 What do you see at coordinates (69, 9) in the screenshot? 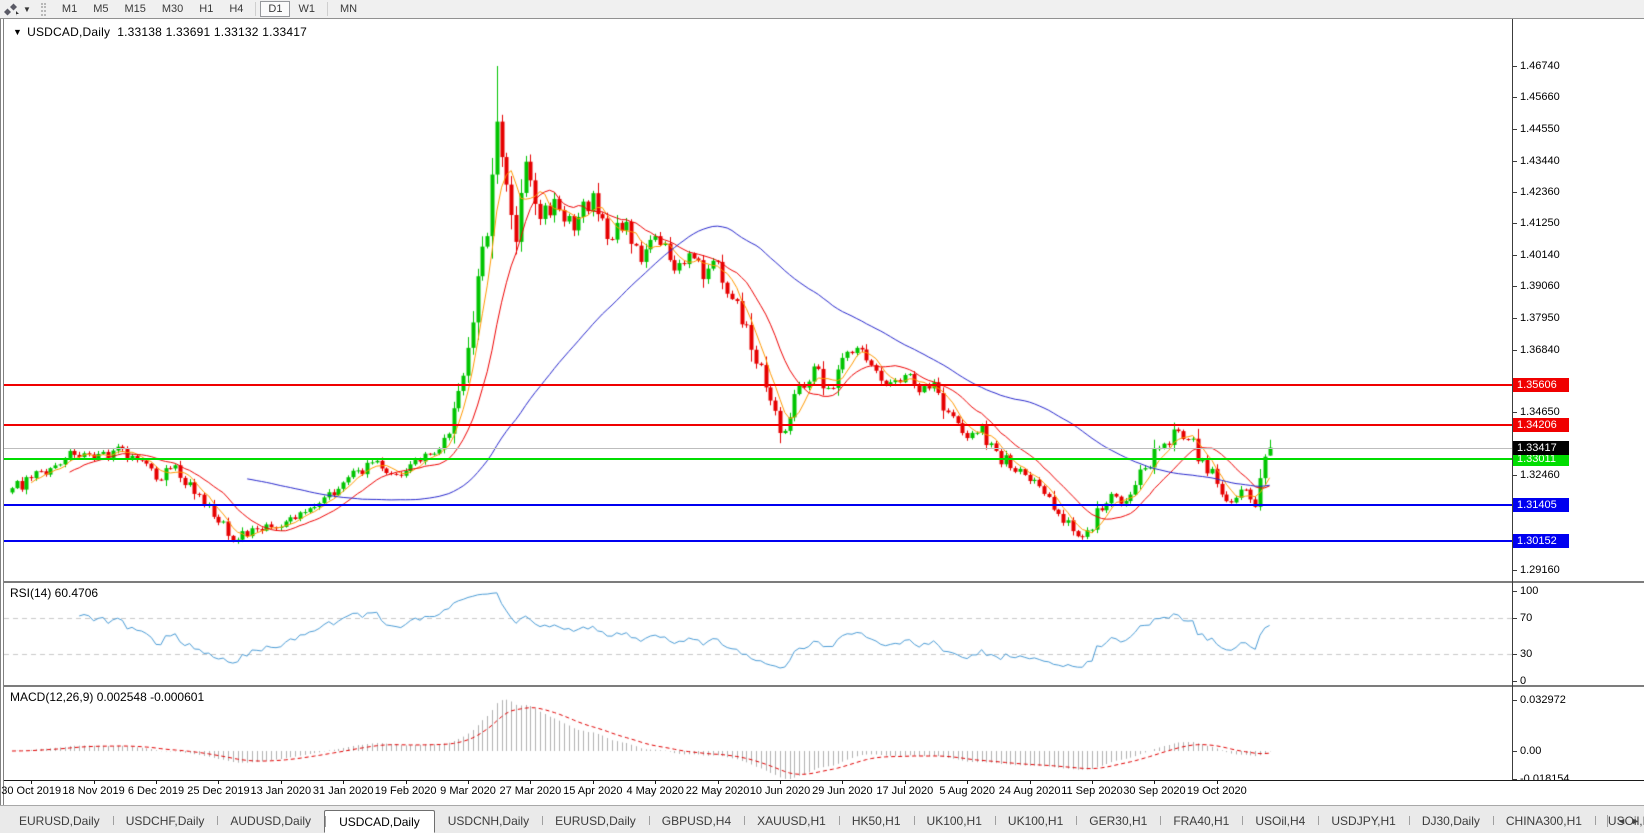
I see `timeframe-button-m1: M1` at bounding box center [69, 9].